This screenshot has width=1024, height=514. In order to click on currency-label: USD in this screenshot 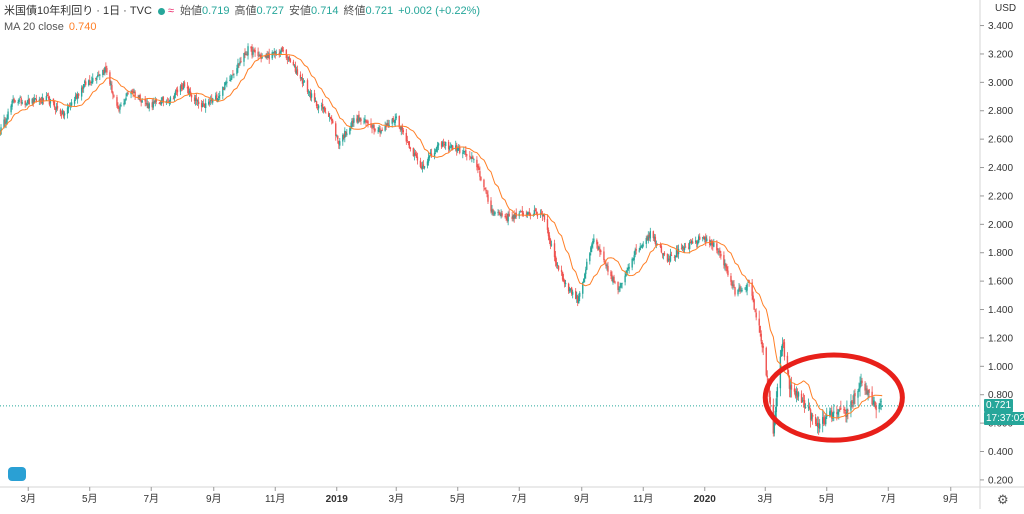, I will do `click(1006, 8)`.